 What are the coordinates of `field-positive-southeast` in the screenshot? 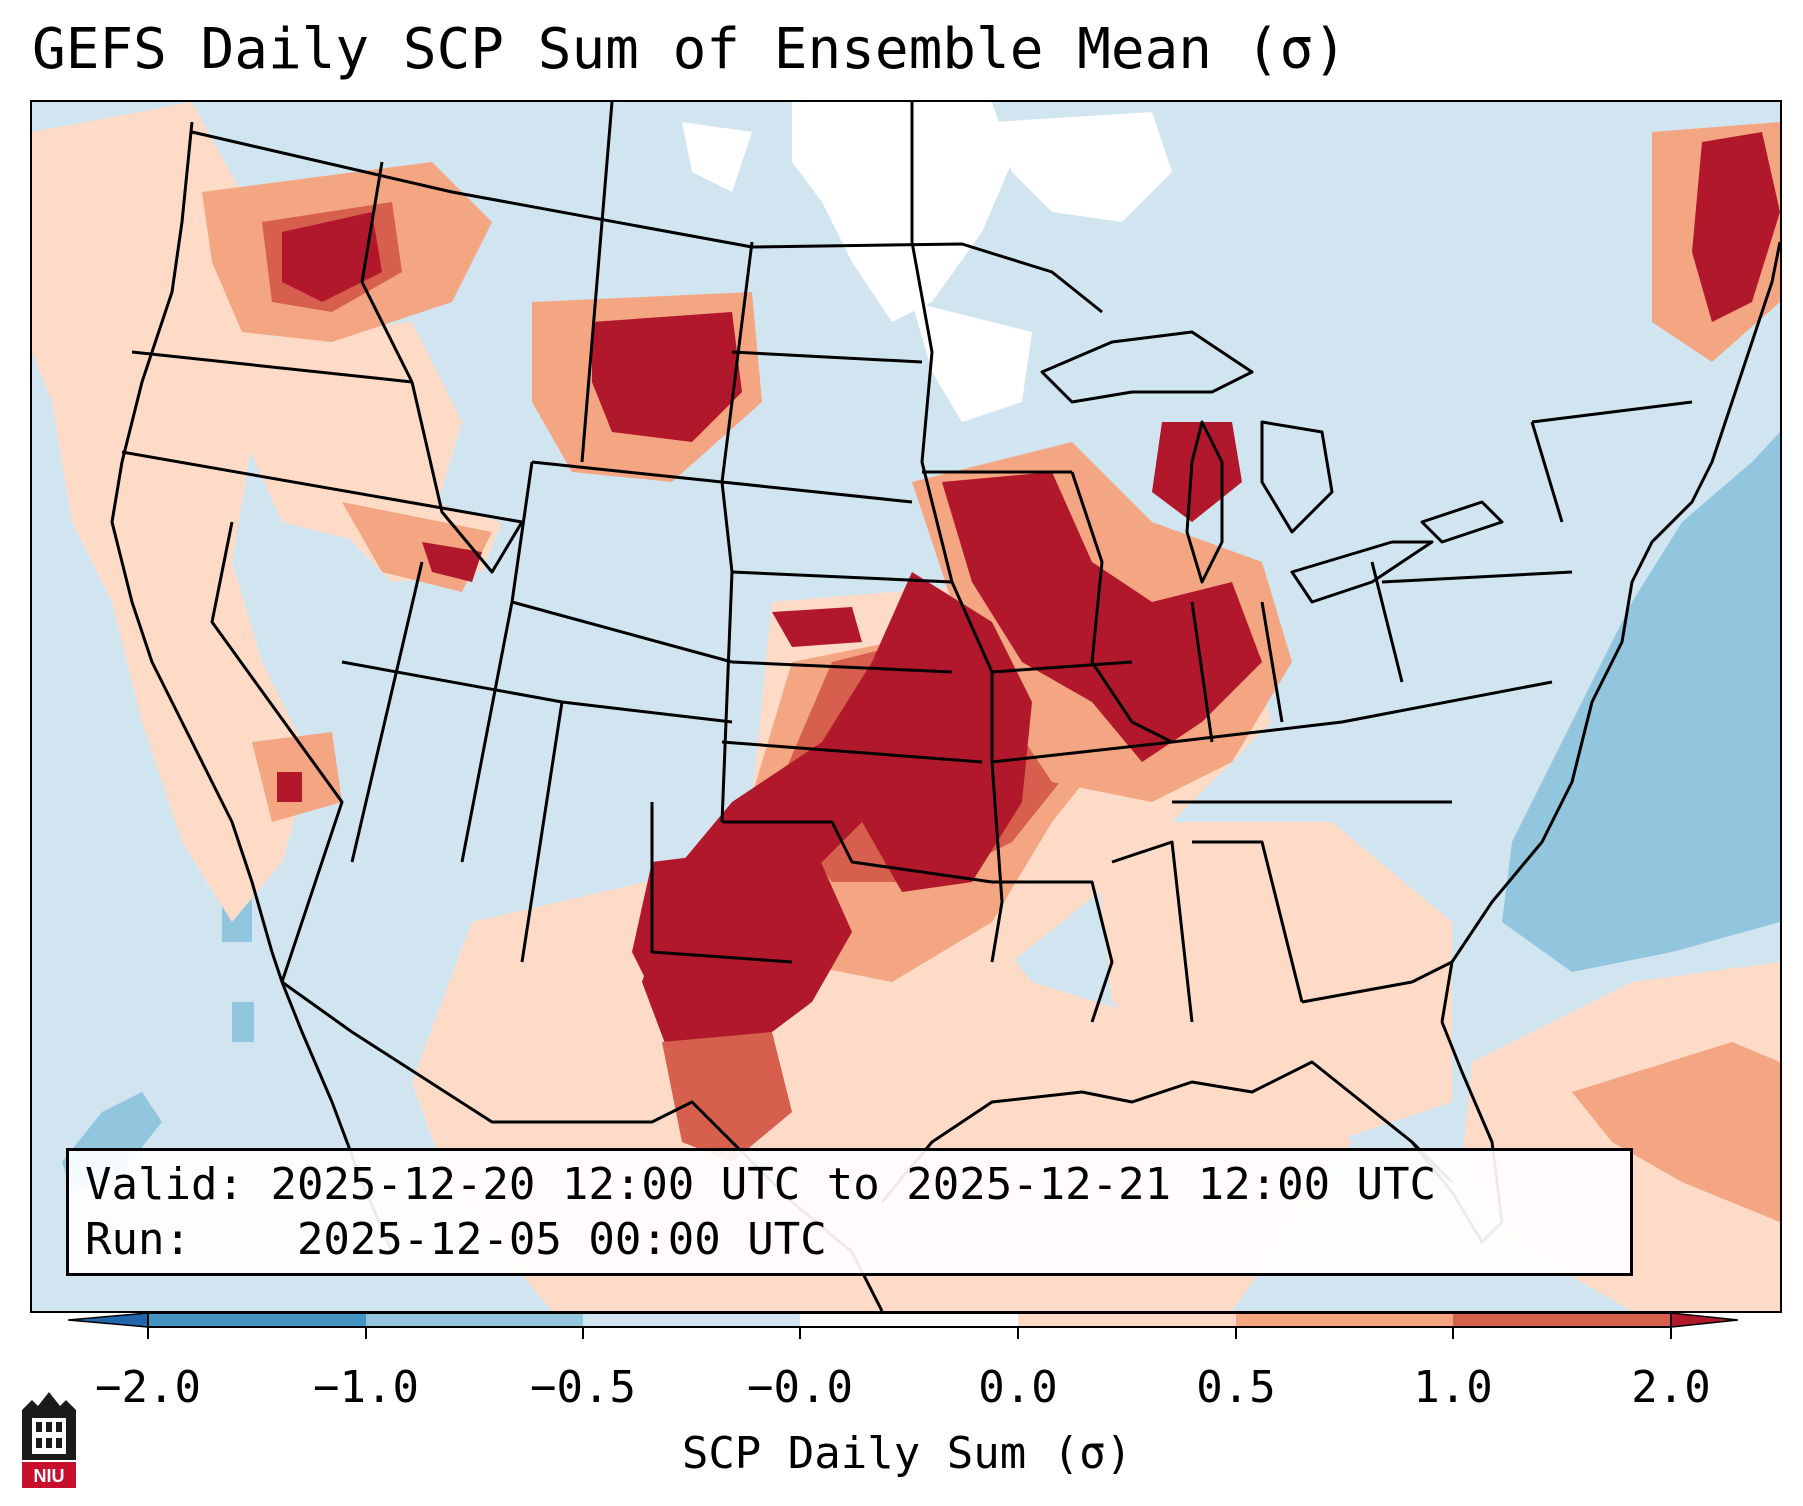 It's located at (1272, 982).